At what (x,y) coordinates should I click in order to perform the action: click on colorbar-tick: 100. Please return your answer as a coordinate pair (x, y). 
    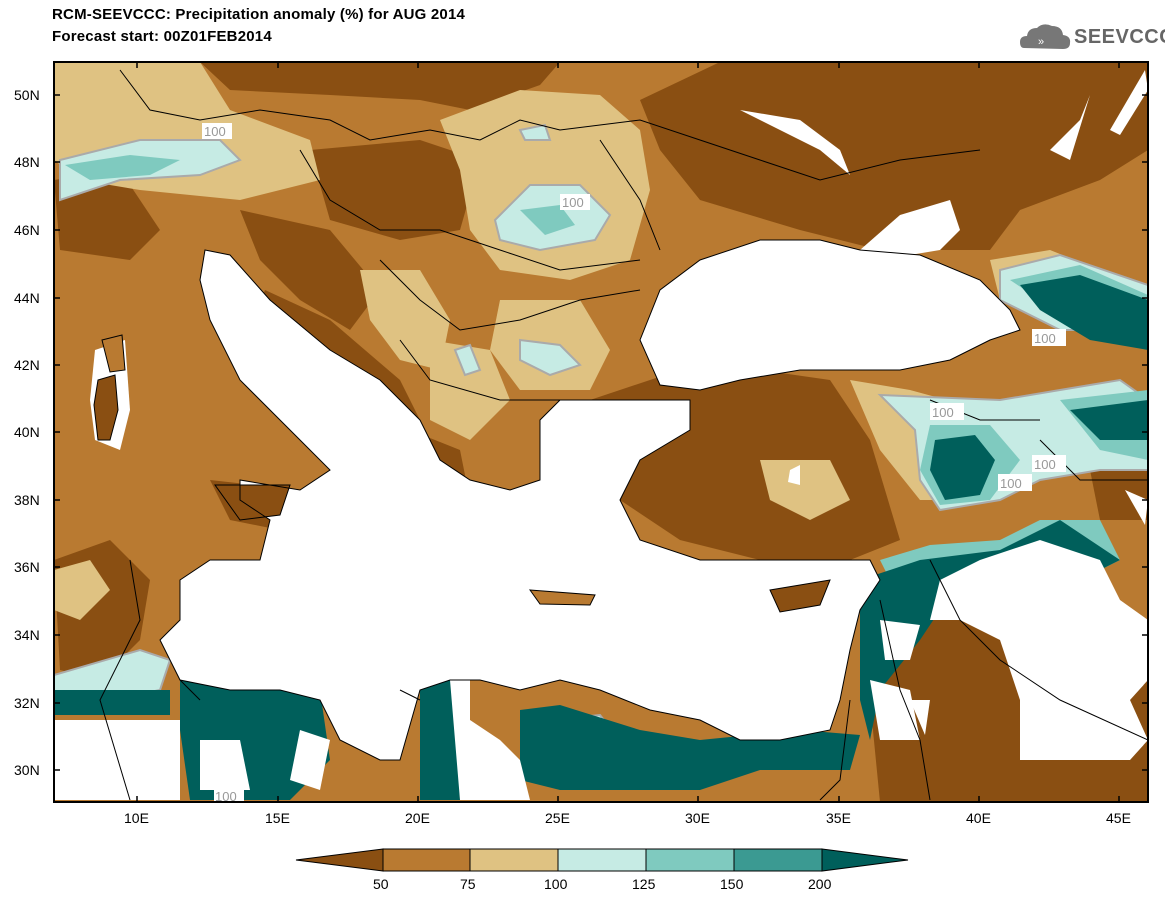
    Looking at the image, I should click on (556, 884).